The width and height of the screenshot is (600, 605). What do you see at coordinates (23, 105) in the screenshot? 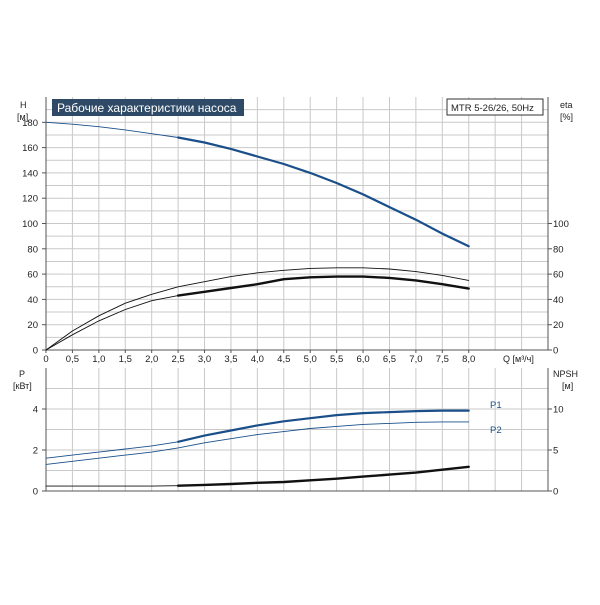
I see `upper-left-axis-label: H` at bounding box center [23, 105].